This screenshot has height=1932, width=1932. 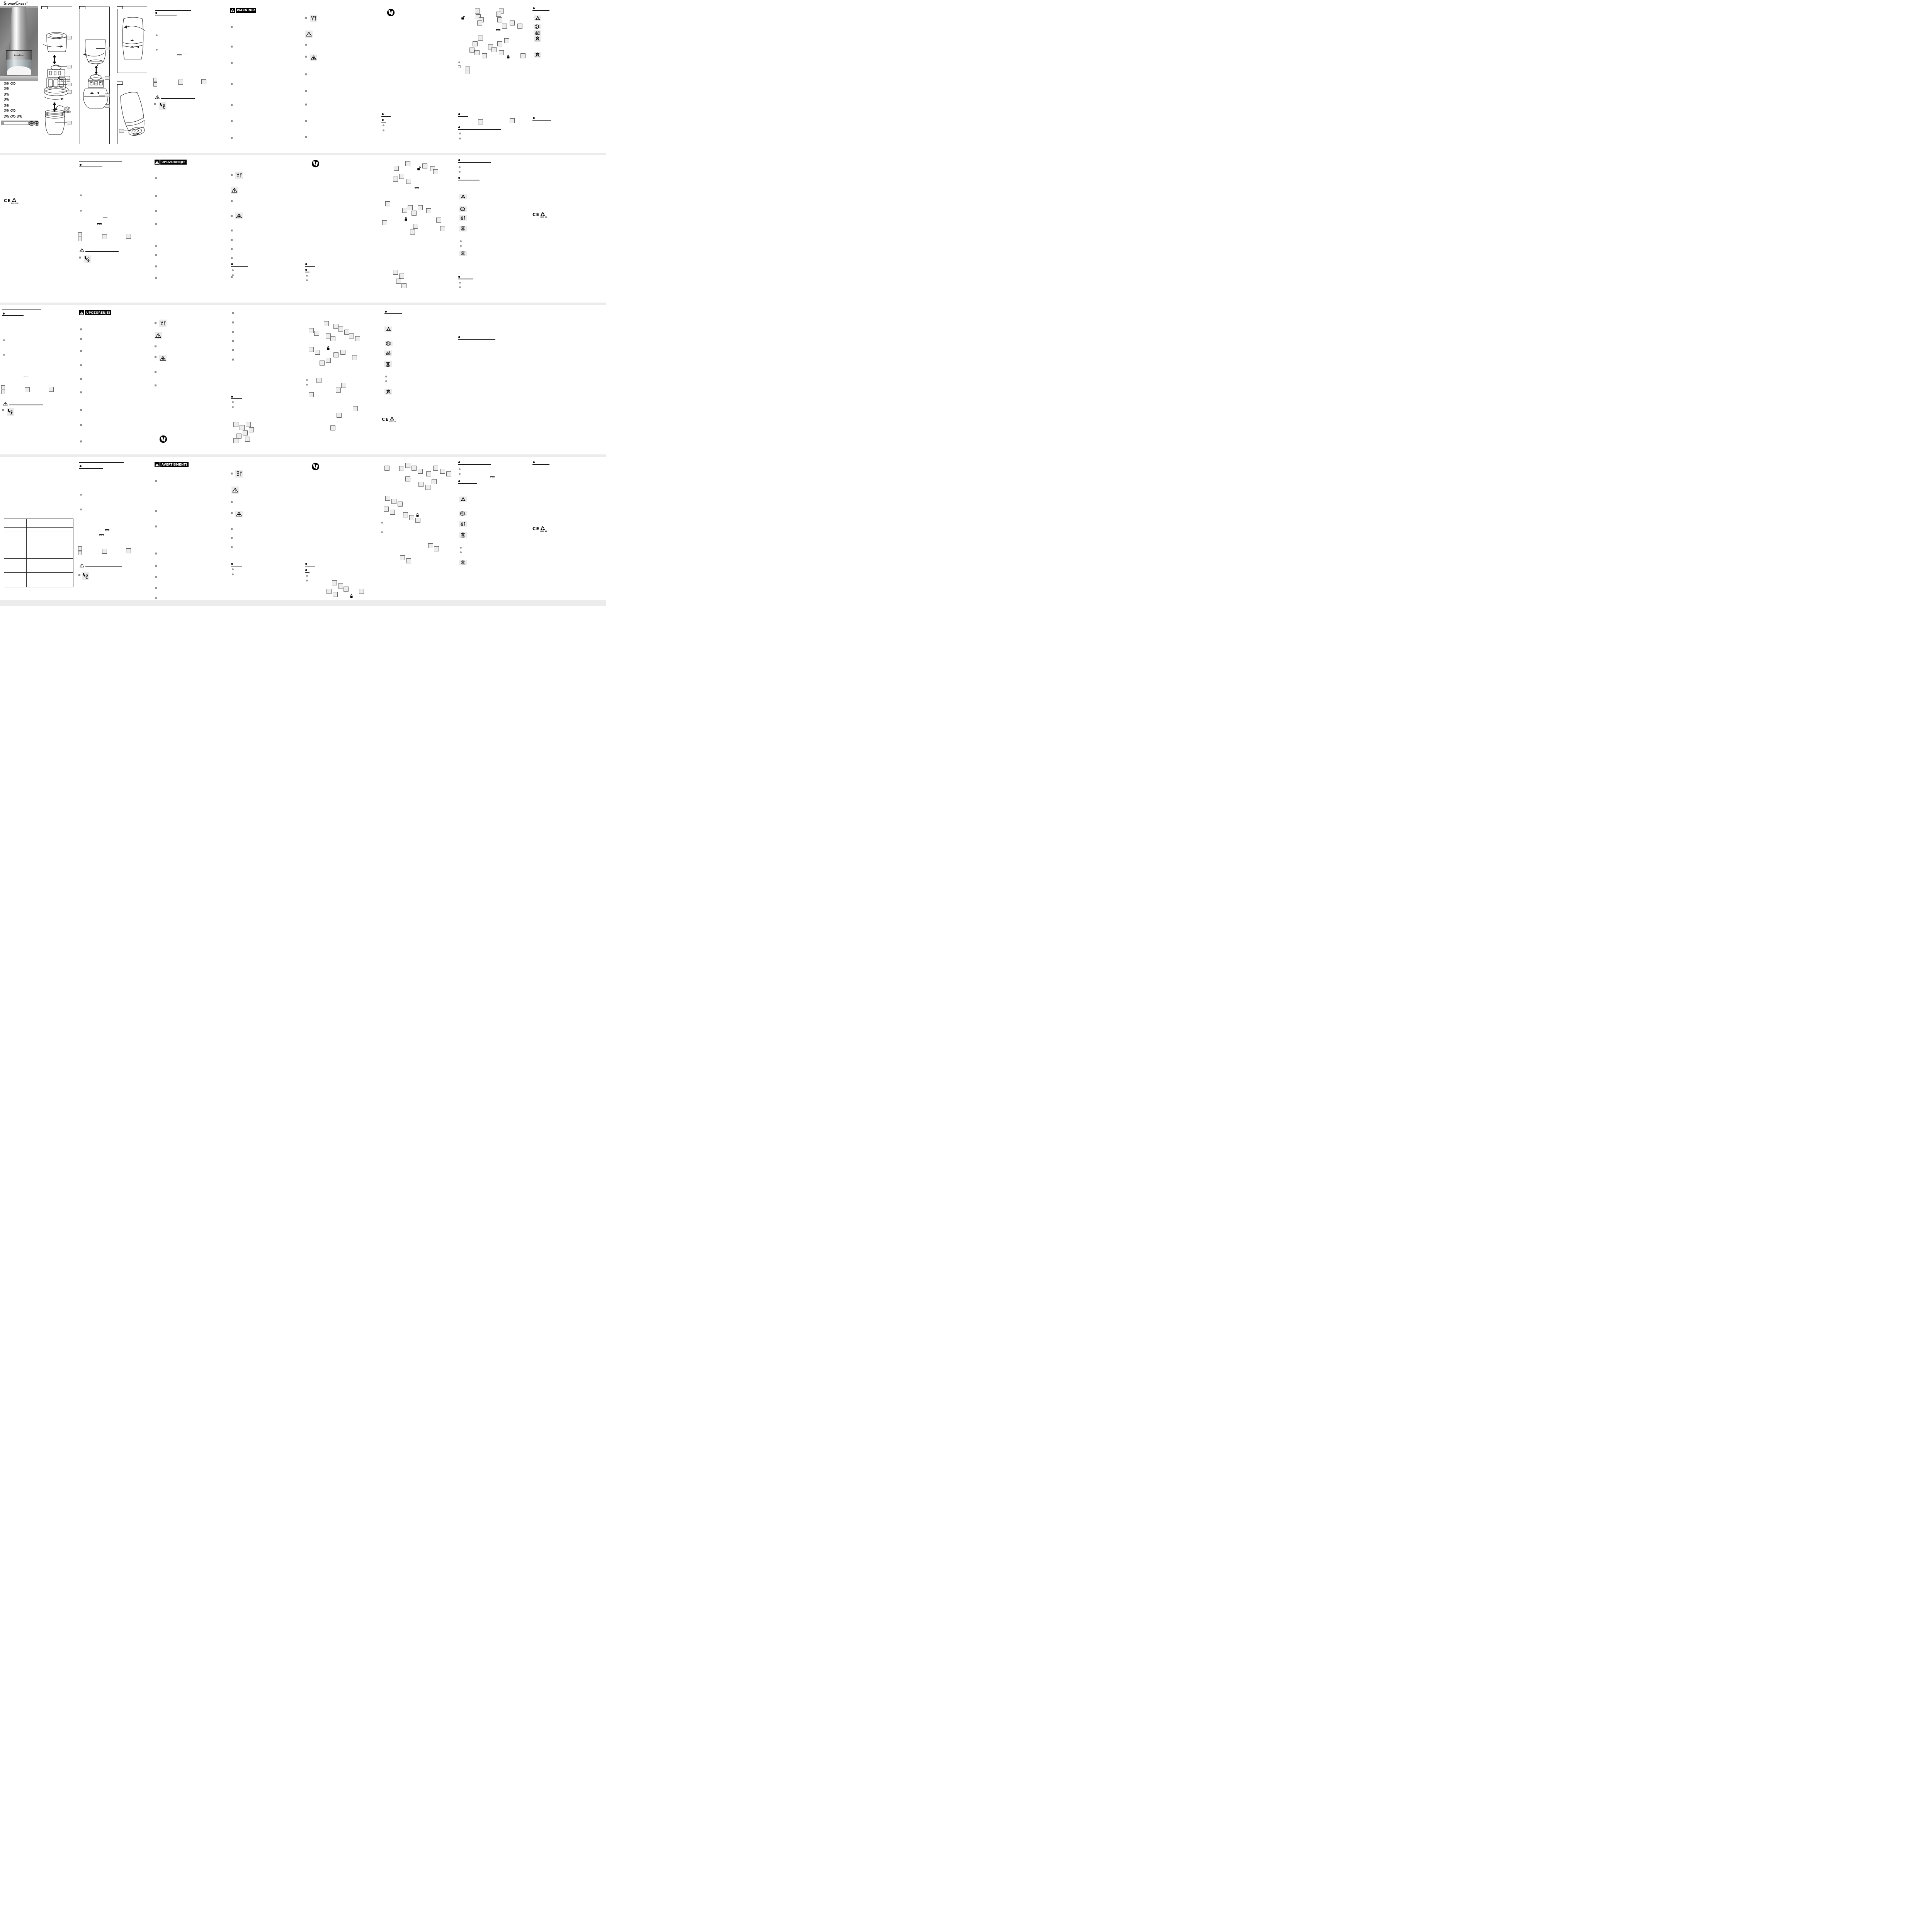 I want to click on table-row-line, so click(x=39, y=572).